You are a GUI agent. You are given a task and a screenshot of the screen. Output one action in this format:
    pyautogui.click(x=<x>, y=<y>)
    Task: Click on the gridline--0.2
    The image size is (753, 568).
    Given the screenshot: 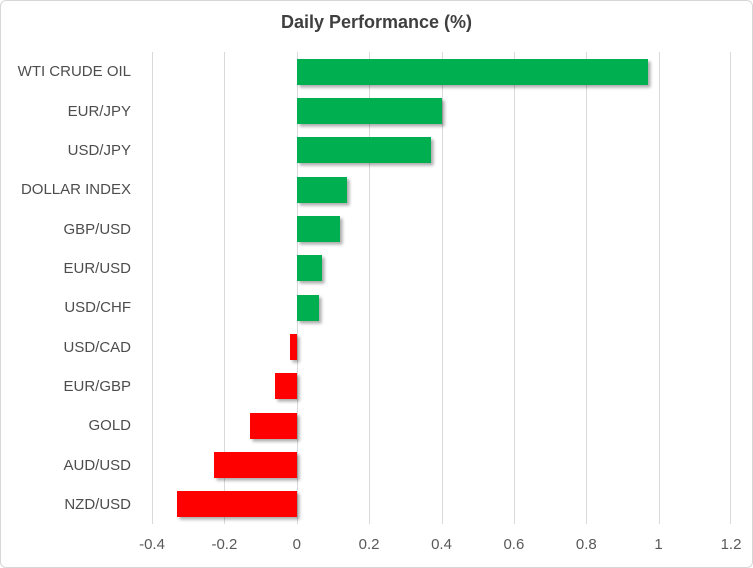 What is the action you would take?
    pyautogui.click(x=224, y=288)
    